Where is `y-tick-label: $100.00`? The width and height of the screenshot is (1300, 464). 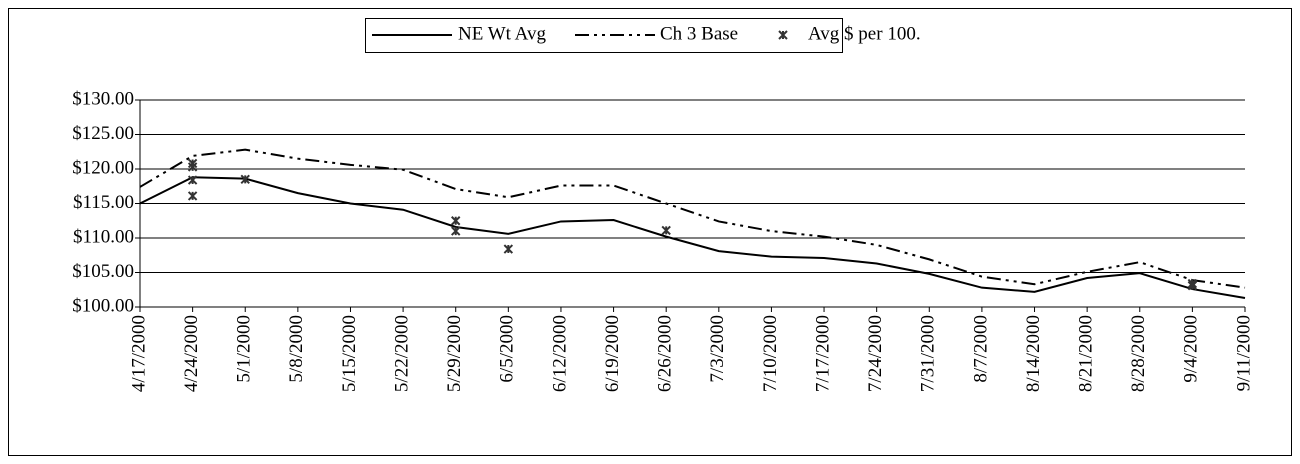
y-tick-label: $100.00 is located at coordinates (103, 305).